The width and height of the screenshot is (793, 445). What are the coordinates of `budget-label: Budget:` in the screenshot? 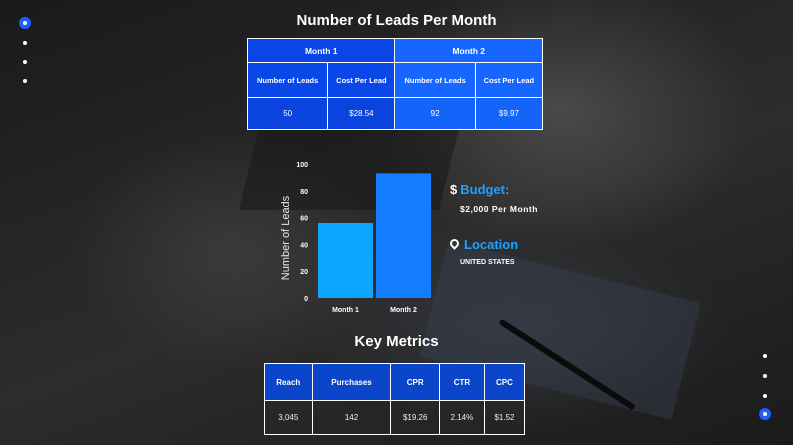 It's located at (485, 189).